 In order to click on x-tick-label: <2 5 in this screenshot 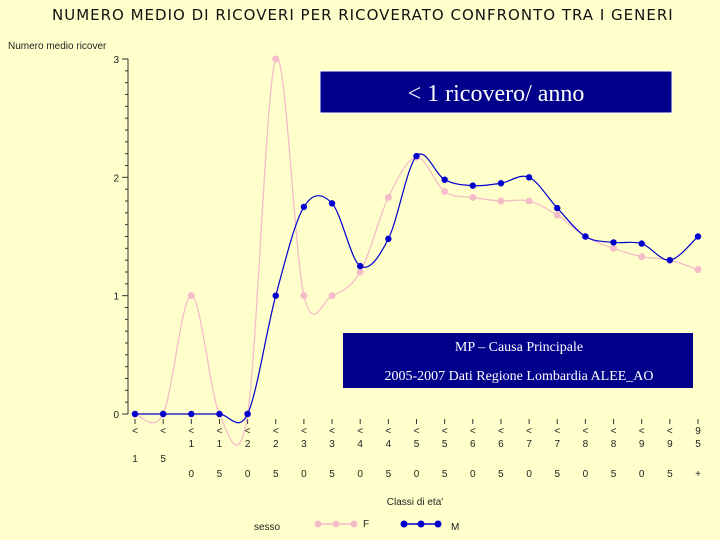, I will do `click(276, 453)`.